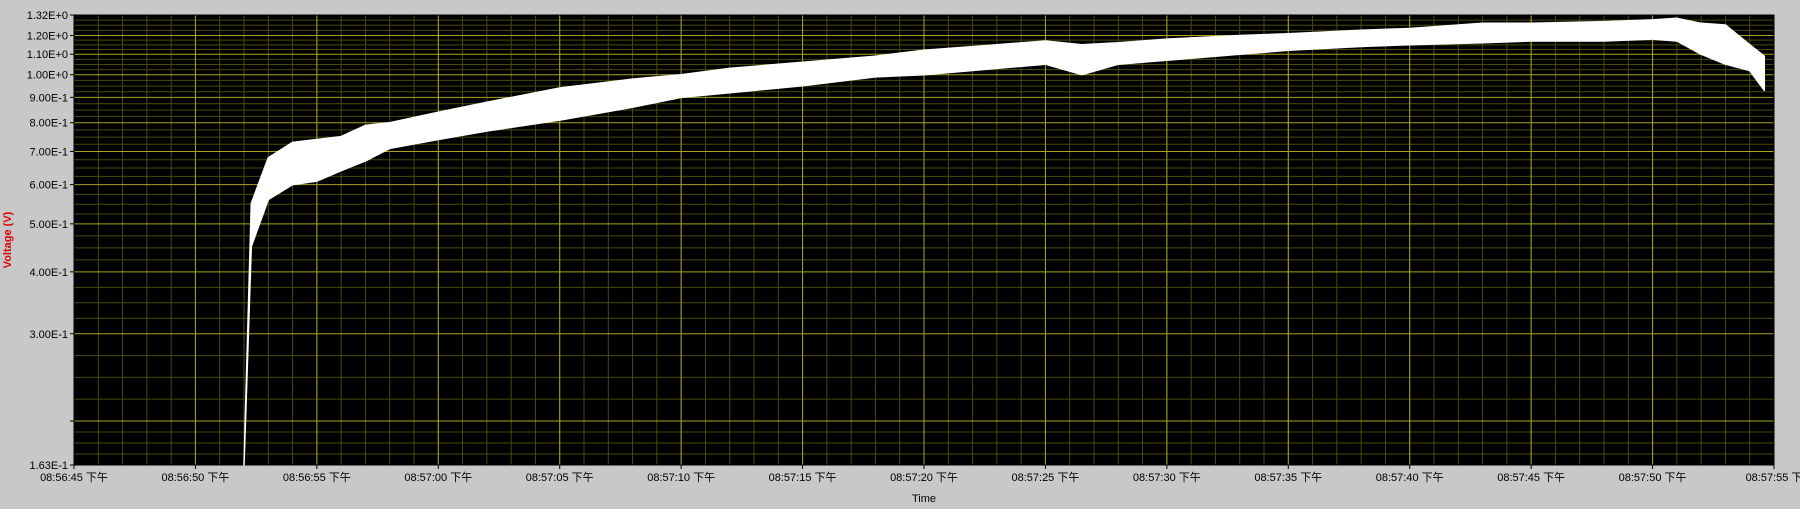 The width and height of the screenshot is (1800, 509). What do you see at coordinates (48, 335) in the screenshot?
I see `y-tick-label: 3.00E-1` at bounding box center [48, 335].